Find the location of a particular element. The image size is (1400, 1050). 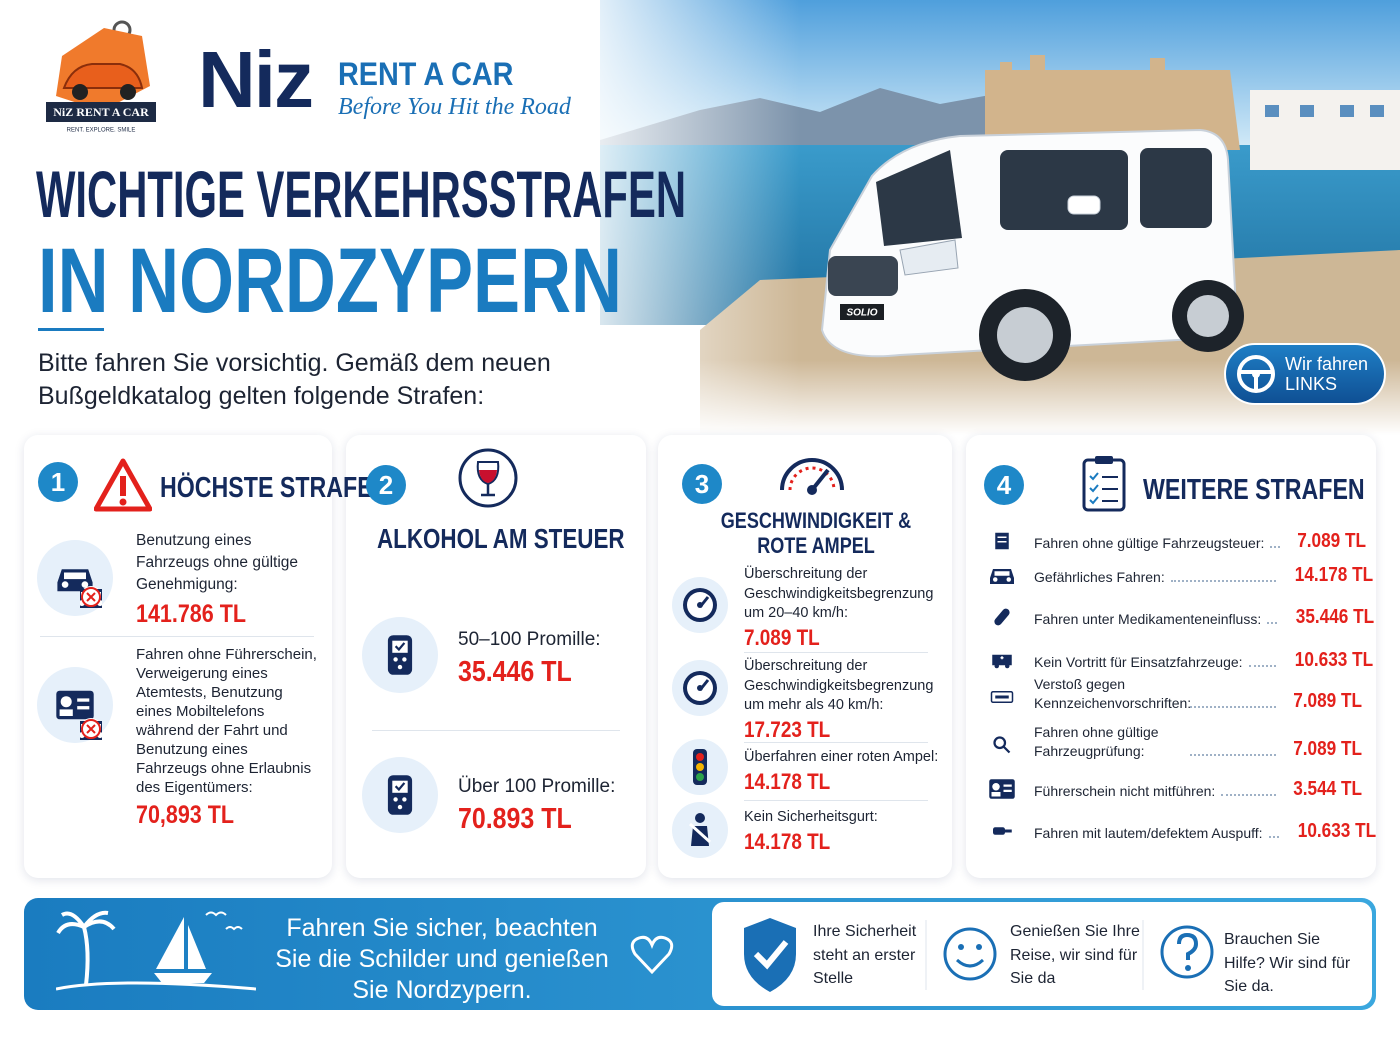

card-number: 1 is located at coordinates (58, 482).